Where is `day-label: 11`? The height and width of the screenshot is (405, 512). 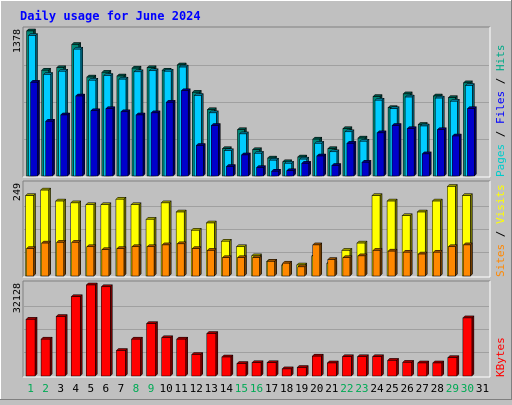
day-label: 11 is located at coordinates (181, 388).